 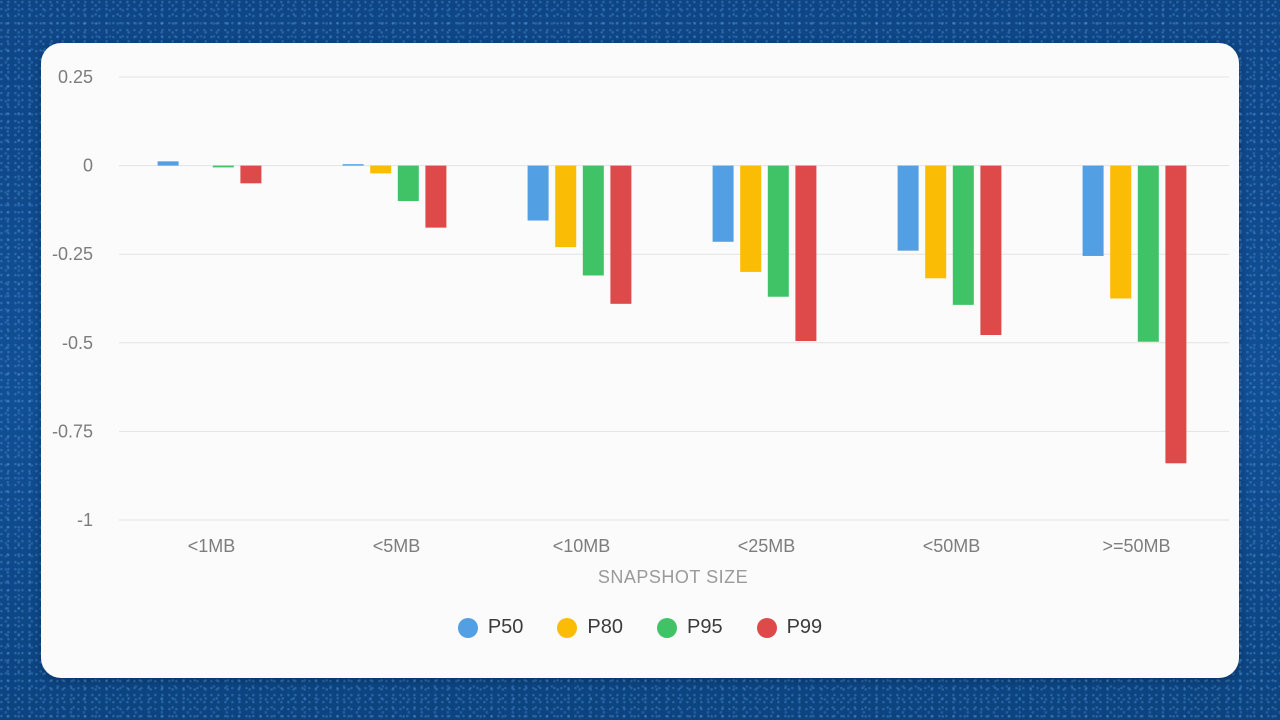 I want to click on y-tick-label: -0.75, so click(x=72, y=431).